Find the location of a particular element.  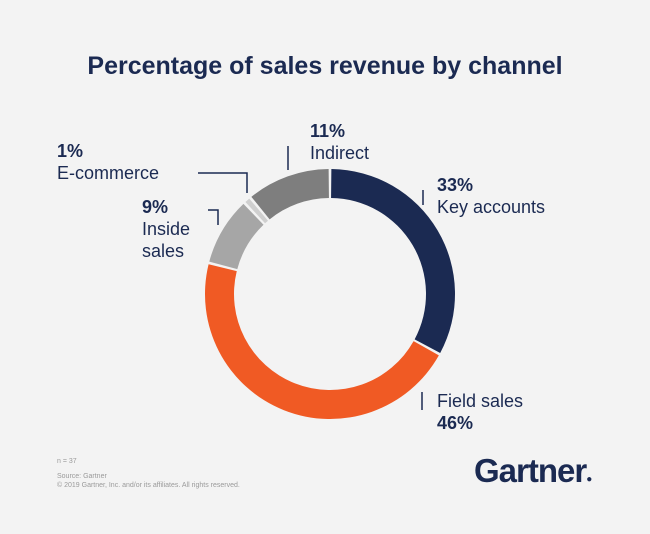

chart-title: Percentage of sales revenue by channel is located at coordinates (325, 66).